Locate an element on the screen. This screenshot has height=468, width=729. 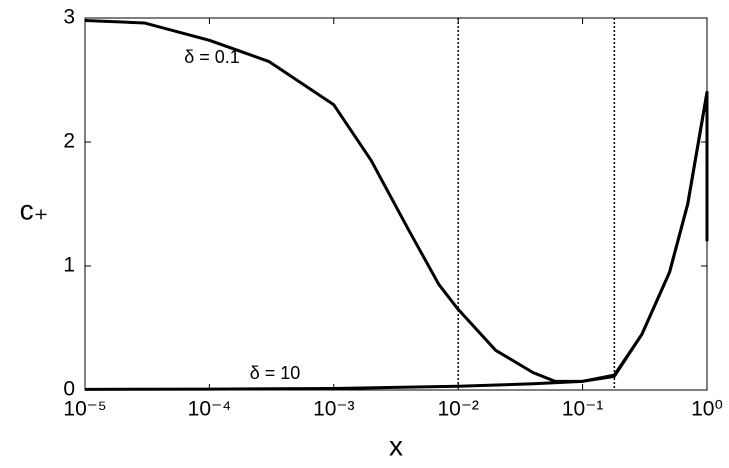
y-axis-label: c₊ is located at coordinates (34, 209).